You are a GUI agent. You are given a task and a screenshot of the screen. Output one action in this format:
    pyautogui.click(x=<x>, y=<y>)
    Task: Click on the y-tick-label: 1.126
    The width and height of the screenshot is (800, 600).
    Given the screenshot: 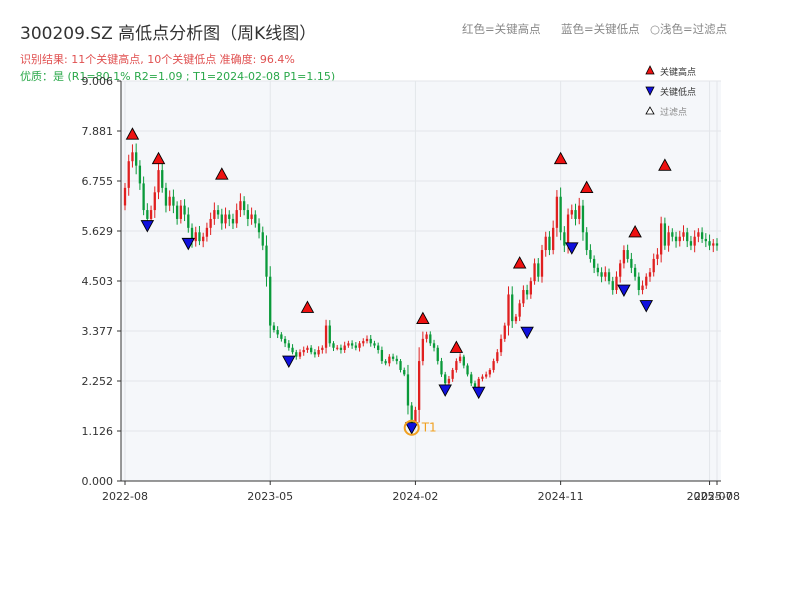 What is the action you would take?
    pyautogui.click(x=98, y=431)
    